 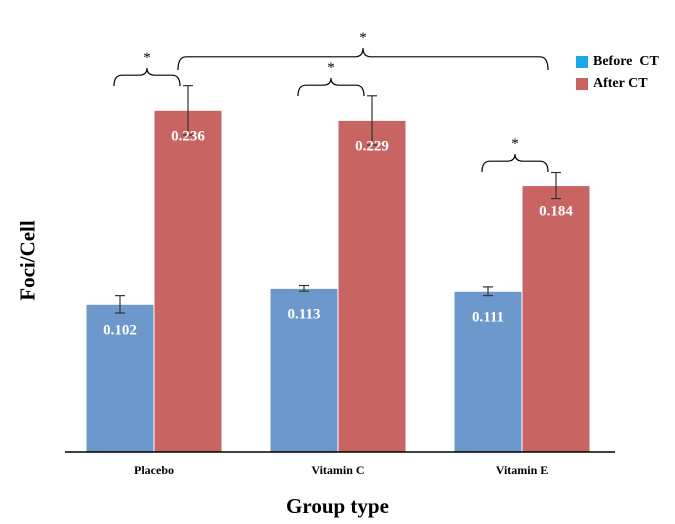 I want to click on significance-bracket-wide, so click(x=363, y=59).